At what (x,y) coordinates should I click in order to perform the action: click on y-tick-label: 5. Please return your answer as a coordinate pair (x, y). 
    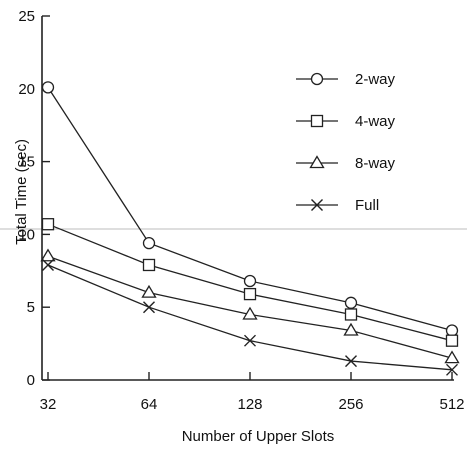
    Looking at the image, I should click on (31, 307).